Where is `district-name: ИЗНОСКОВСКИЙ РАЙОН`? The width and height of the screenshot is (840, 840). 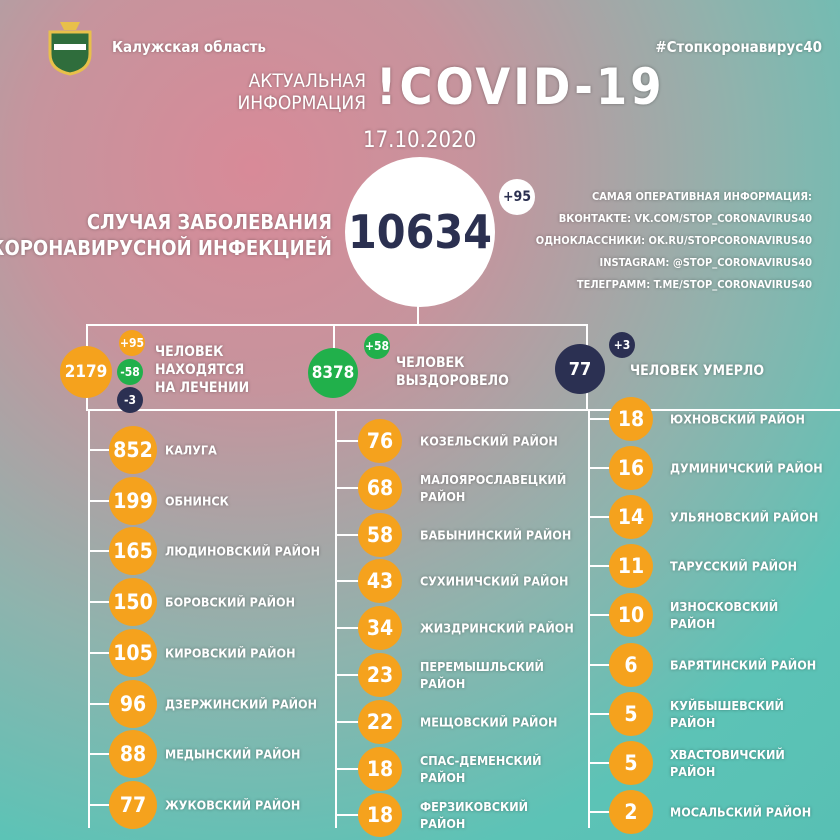
district-name: ИЗНОСКОВСКИЙ РАЙОН is located at coordinates (724, 615).